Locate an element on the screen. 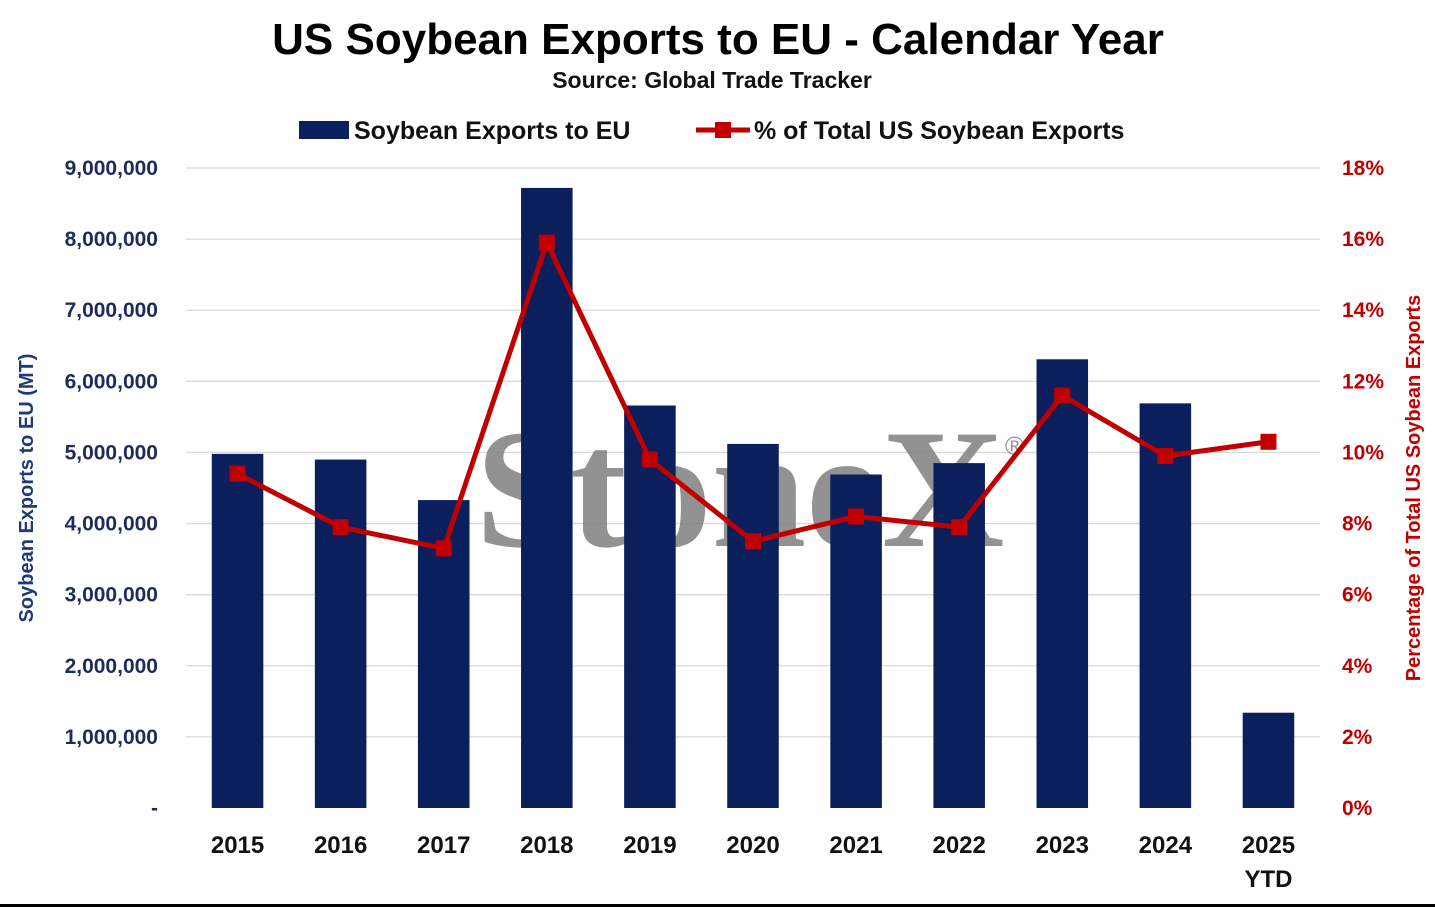 This screenshot has height=907, width=1435. chart-title: US Soybean Exports to EU - Calendar Year is located at coordinates (718, 39).